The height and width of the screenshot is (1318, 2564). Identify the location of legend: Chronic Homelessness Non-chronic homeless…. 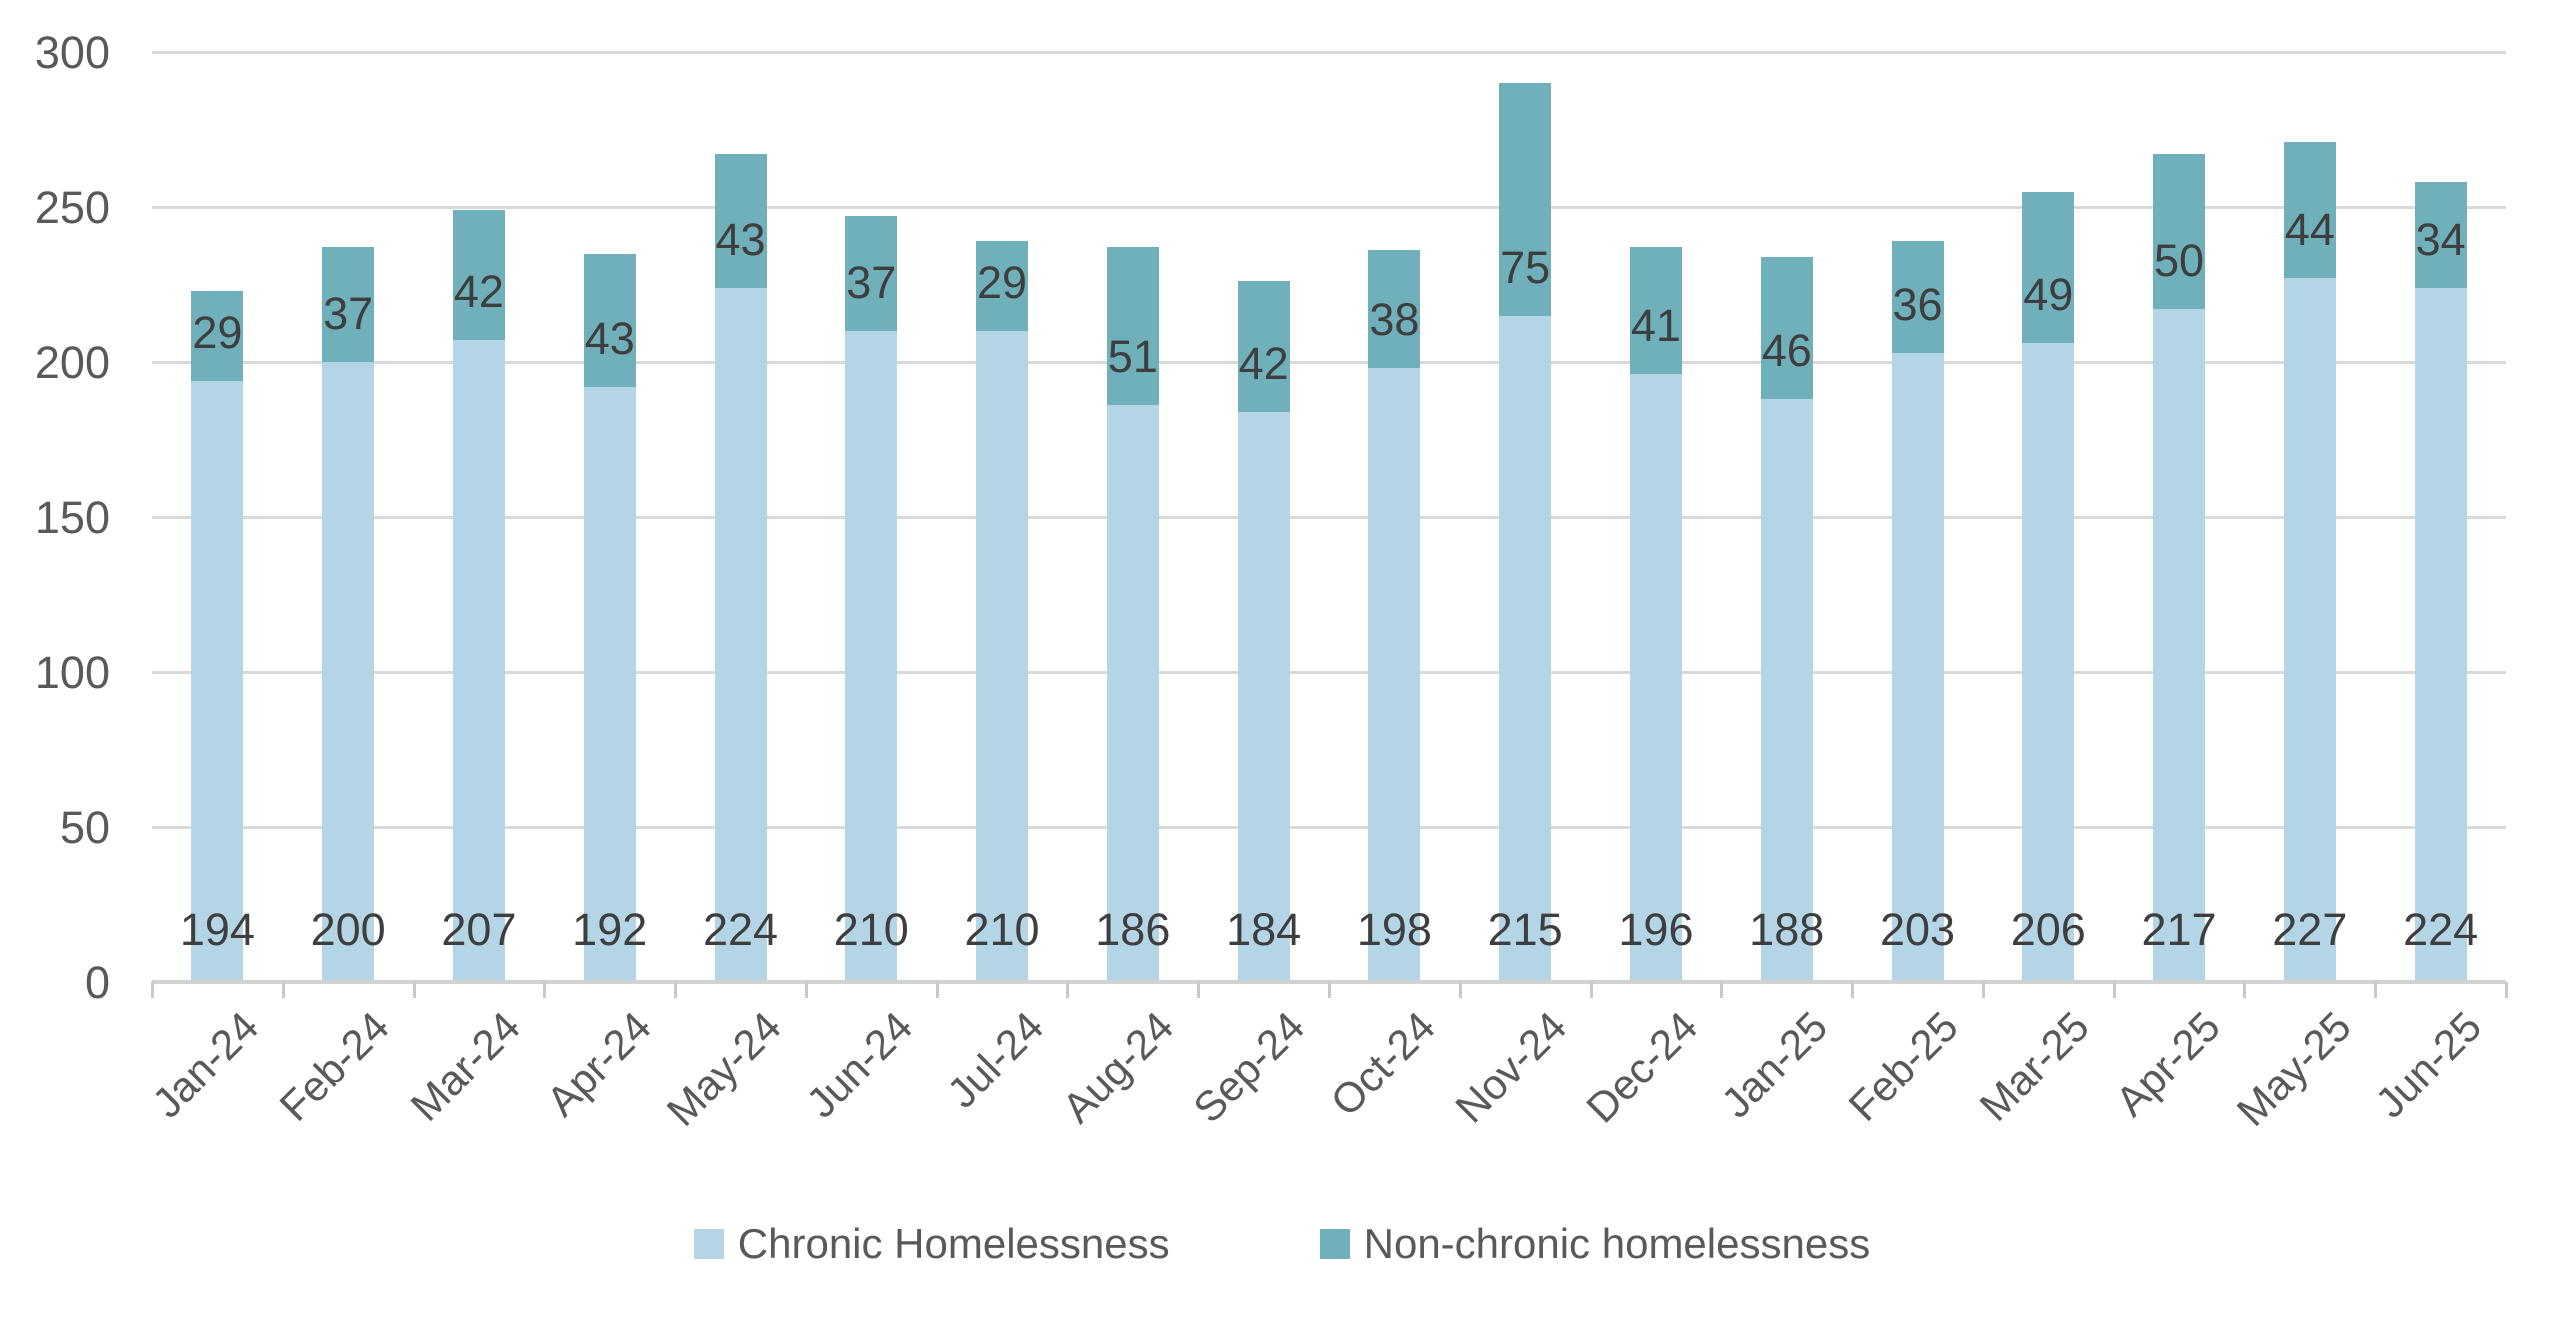
(1282, 1244).